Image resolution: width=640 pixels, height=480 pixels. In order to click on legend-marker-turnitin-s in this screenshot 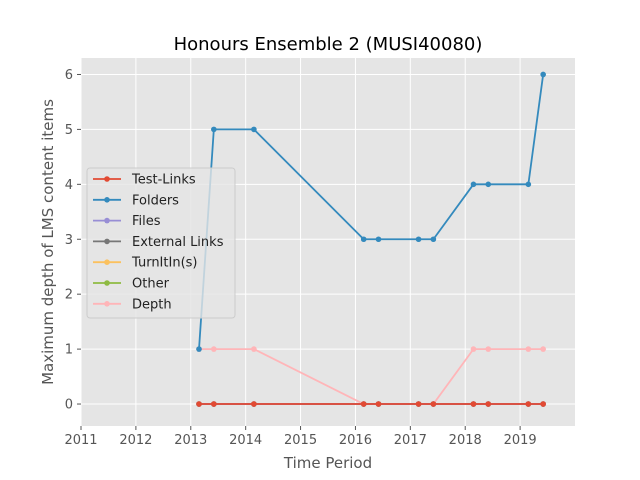, I will do `click(107, 262)`.